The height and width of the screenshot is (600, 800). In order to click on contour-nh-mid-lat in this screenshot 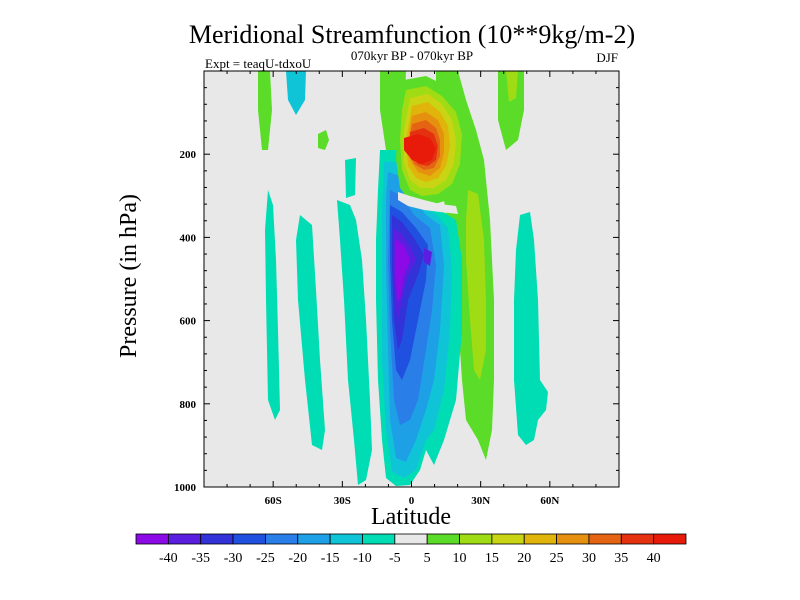, I will do `click(531, 328)`.